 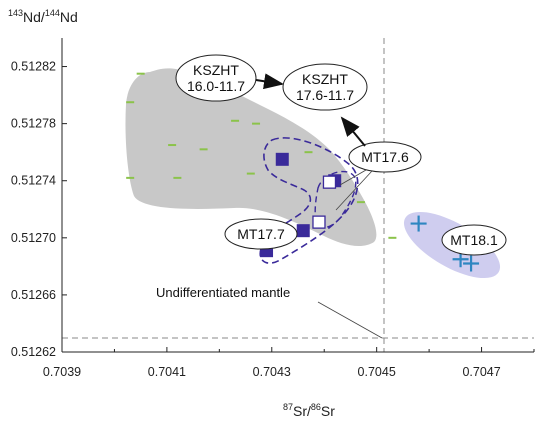 I want to click on annotation-kszht-b-line2: 17.6-11.7, so click(x=325, y=95).